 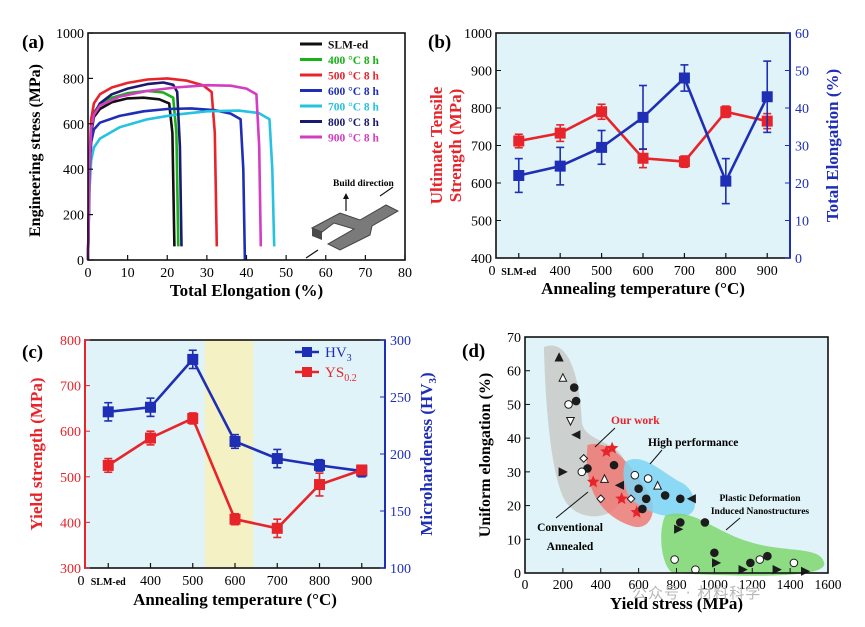 What do you see at coordinates (73, 170) in the screenshot?
I see `y-tick-label: 400` at bounding box center [73, 170].